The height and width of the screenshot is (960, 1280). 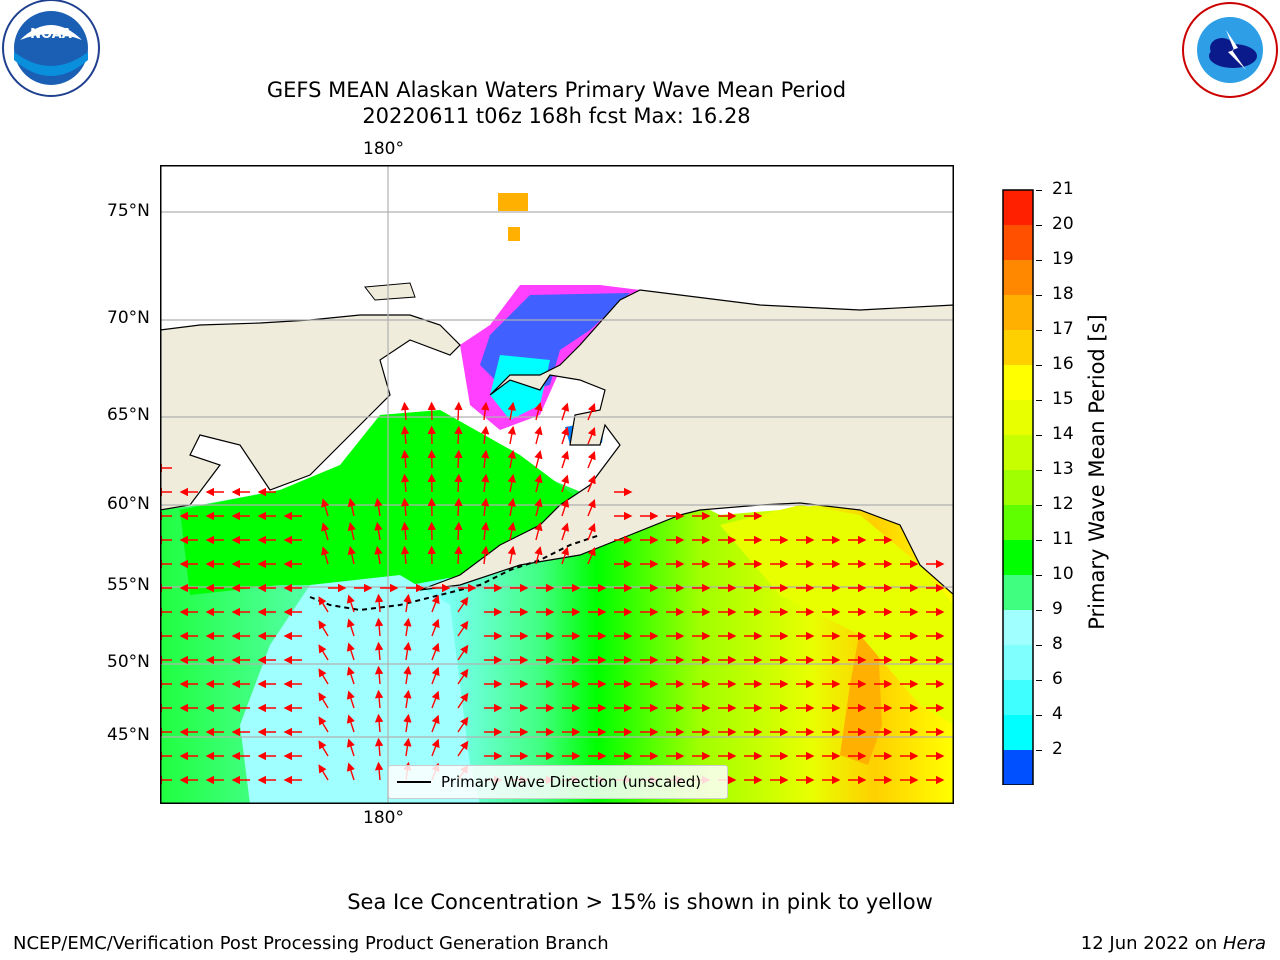 I want to click on lat-label-55: 55°N, so click(x=128, y=585).